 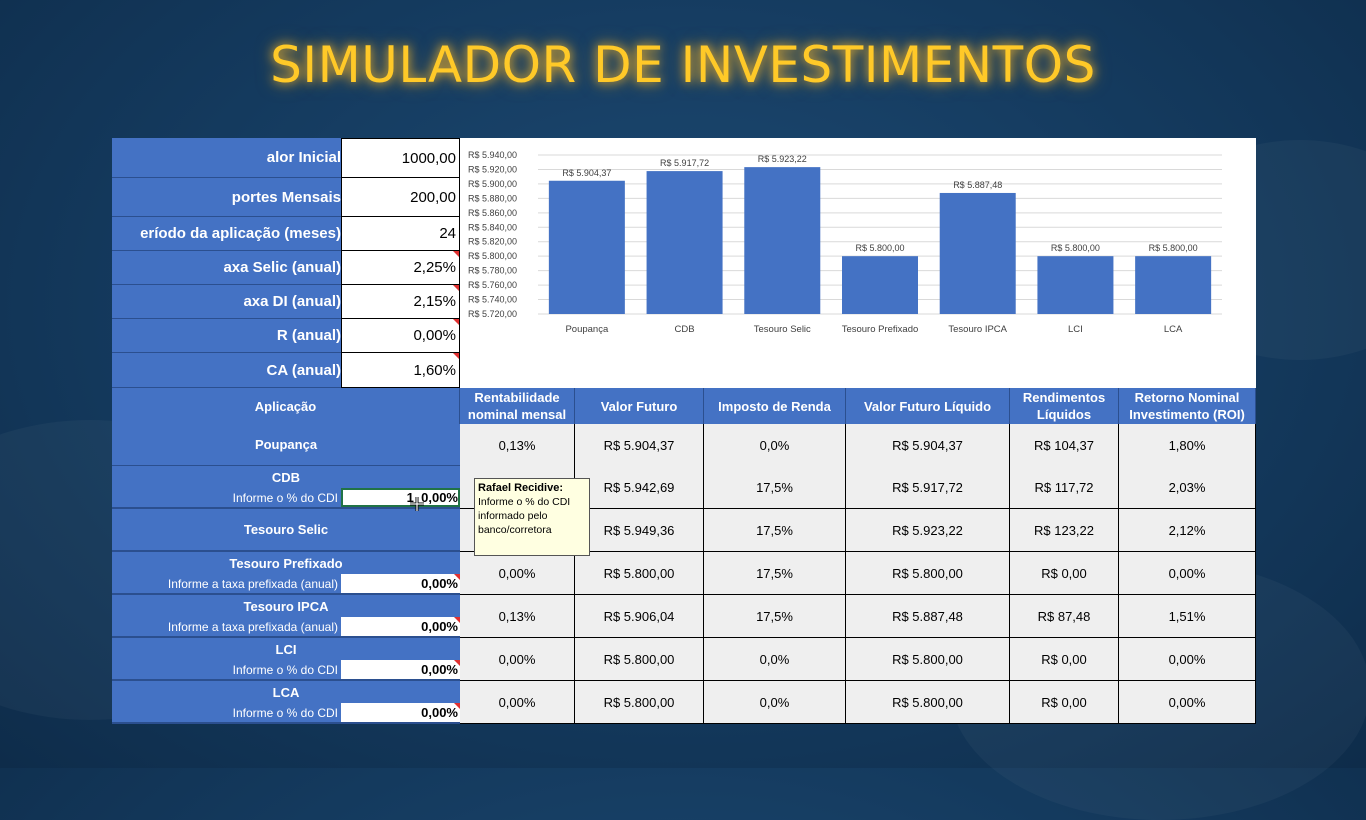 I want to click on application-cell: LCI Informe o % do CDI 0,00%, so click(x=286, y=659).